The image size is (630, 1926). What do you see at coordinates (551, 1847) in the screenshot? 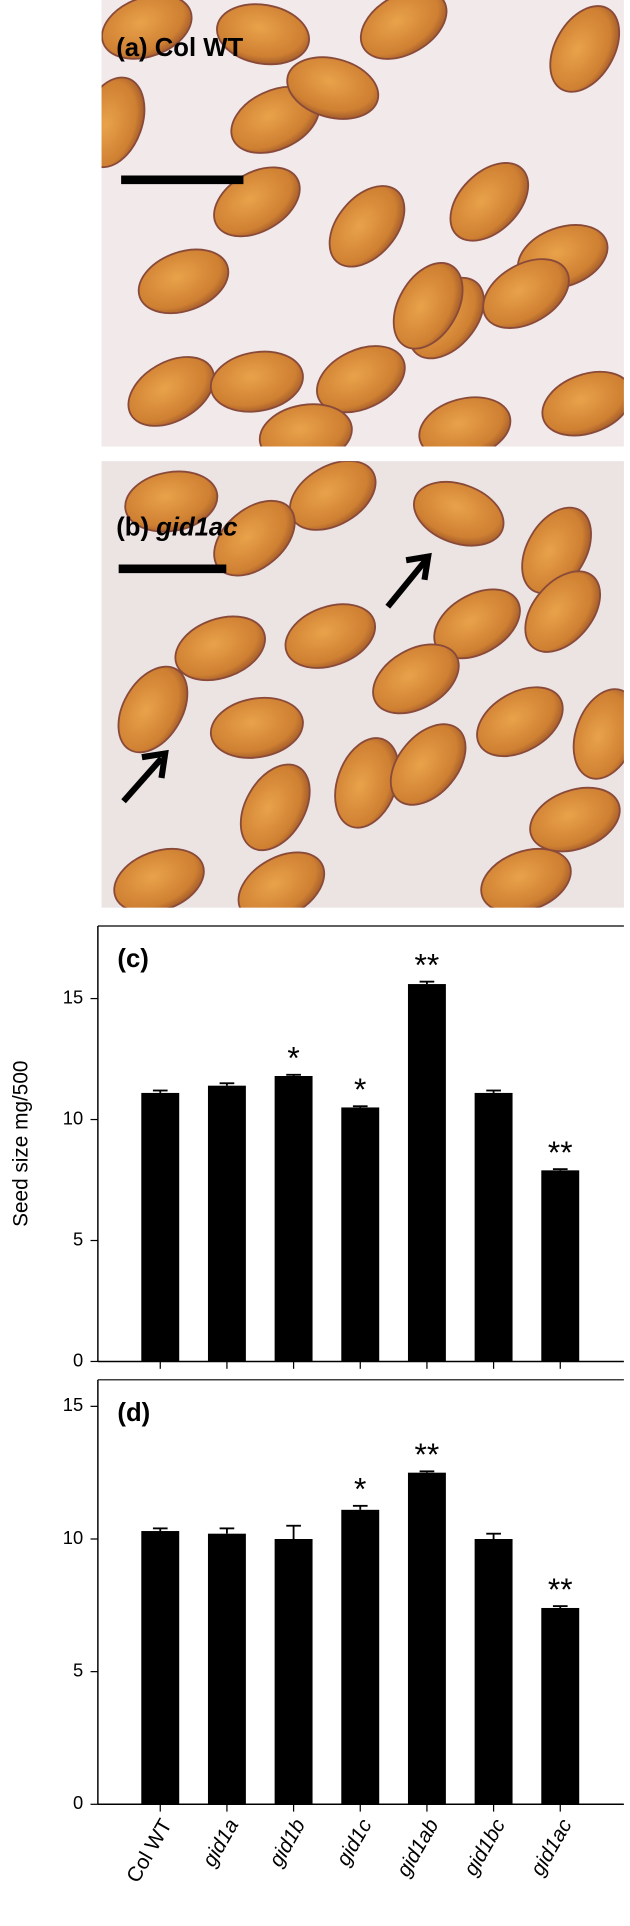
I see `x-tick-label: gid1ac` at bounding box center [551, 1847].